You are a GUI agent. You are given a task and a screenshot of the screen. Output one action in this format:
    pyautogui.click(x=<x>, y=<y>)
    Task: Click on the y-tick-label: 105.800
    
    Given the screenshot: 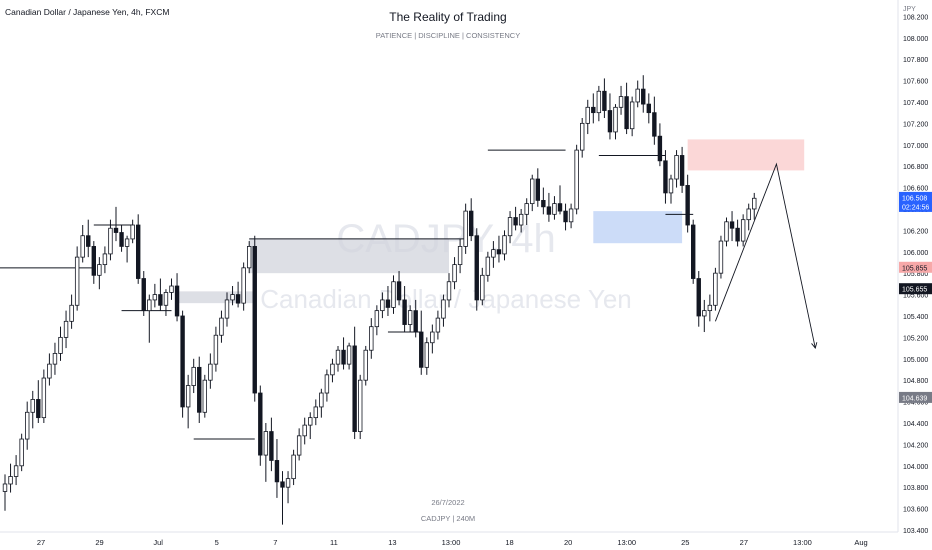 What is the action you would take?
    pyautogui.click(x=915, y=274)
    